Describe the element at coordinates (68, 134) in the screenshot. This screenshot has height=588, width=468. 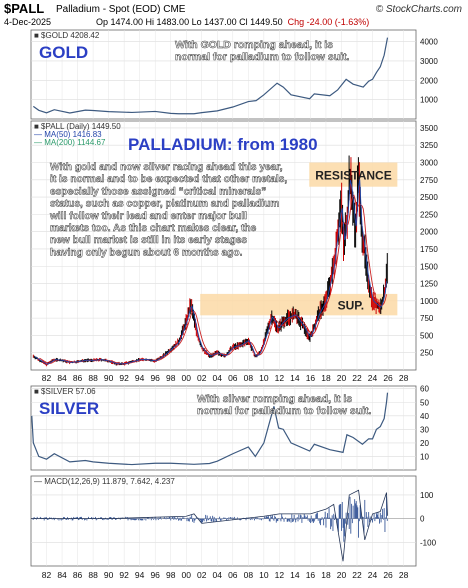
I see `pall-legend-ma50: — MA(50) 1416.83` at that location.